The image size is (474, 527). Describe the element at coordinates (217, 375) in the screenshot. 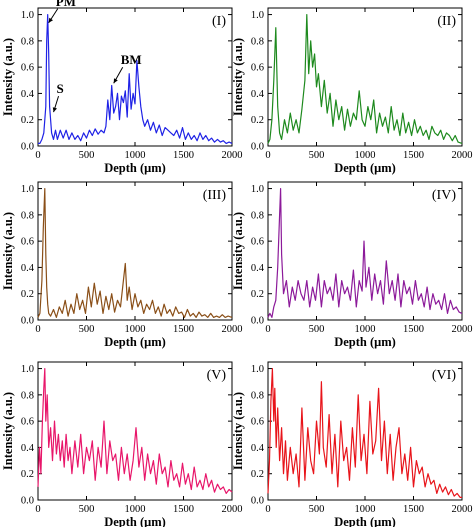

I see `panel-label: (V)` at that location.